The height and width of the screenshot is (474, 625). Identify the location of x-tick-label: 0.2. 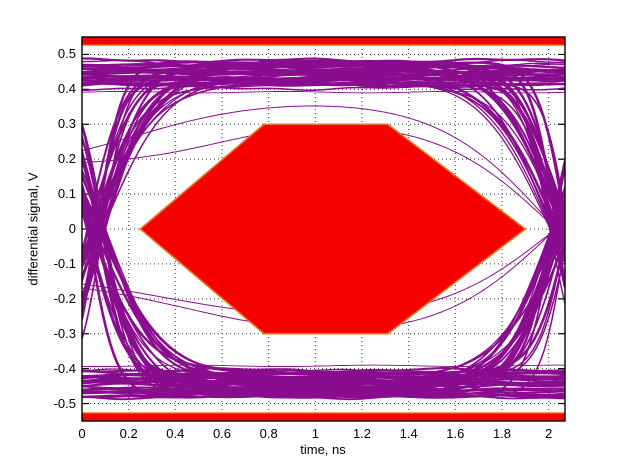
(128, 433).